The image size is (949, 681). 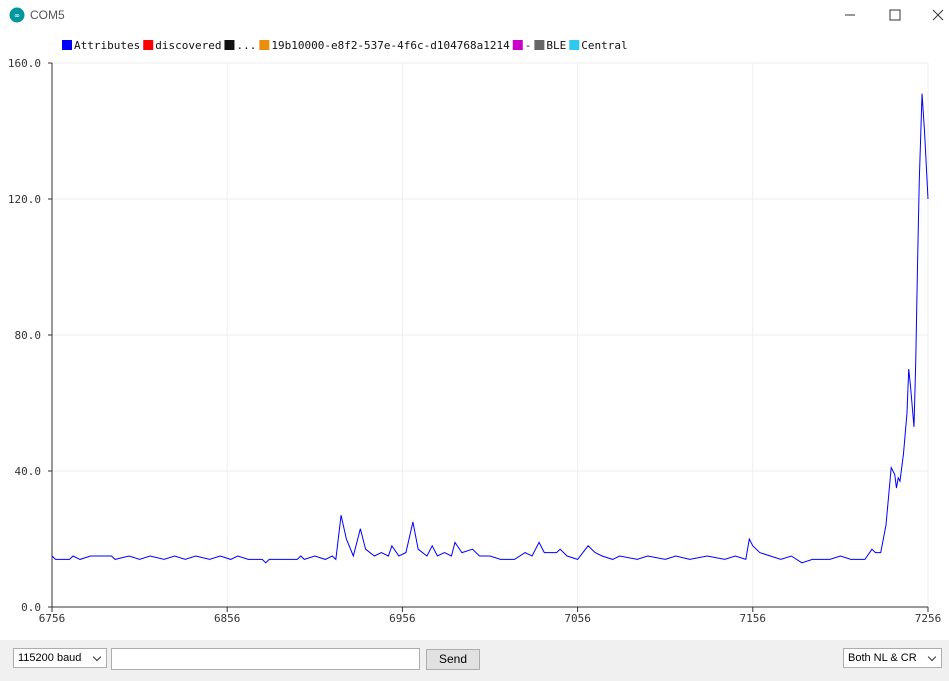 What do you see at coordinates (753, 618) in the screenshot?
I see `x-tick-label: 7156` at bounding box center [753, 618].